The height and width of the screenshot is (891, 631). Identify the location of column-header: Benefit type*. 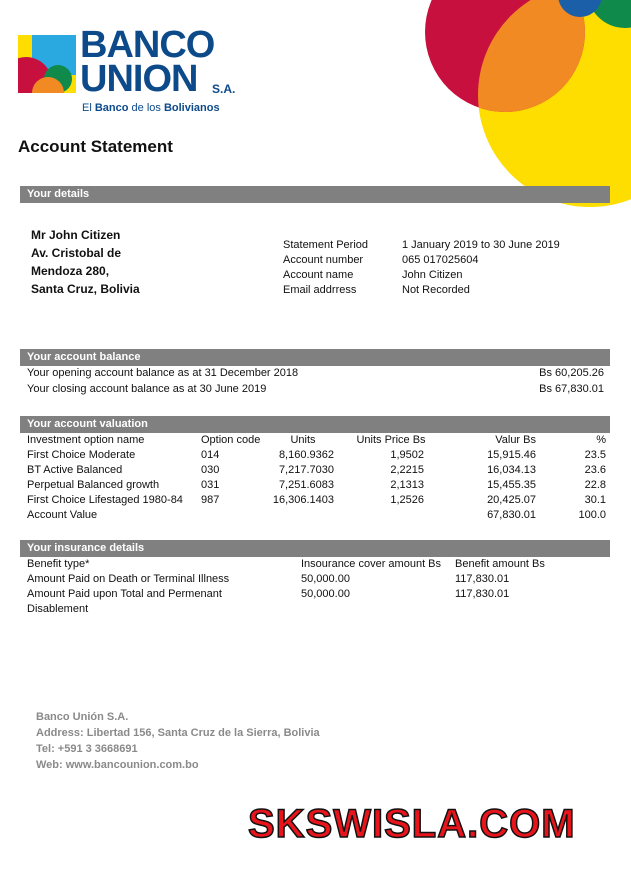
(58, 564).